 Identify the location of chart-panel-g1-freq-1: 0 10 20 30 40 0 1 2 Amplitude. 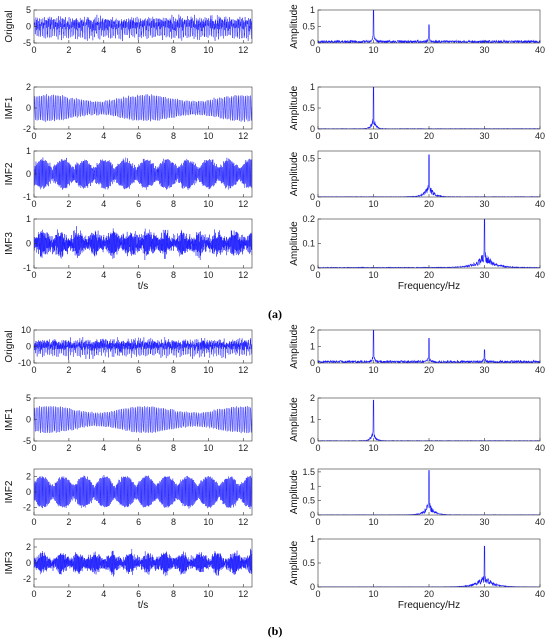
(417, 423).